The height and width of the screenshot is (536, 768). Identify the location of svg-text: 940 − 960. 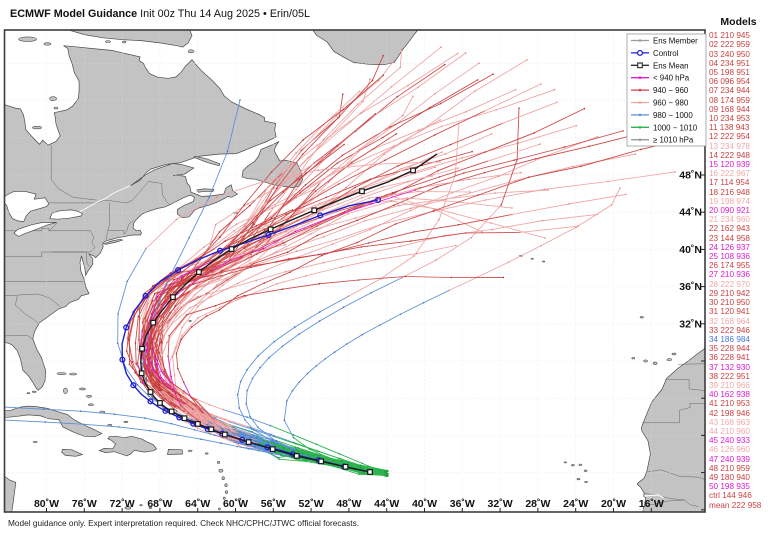
(671, 90).